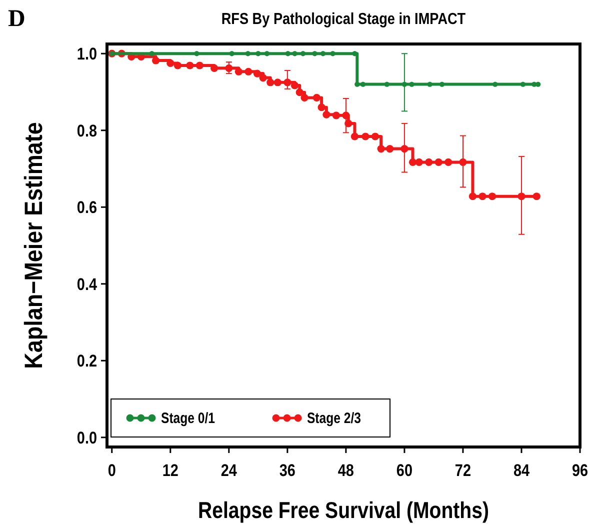  What do you see at coordinates (343, 19) in the screenshot?
I see `chart-title: RFS By Pathological Stage in IMPACT` at bounding box center [343, 19].